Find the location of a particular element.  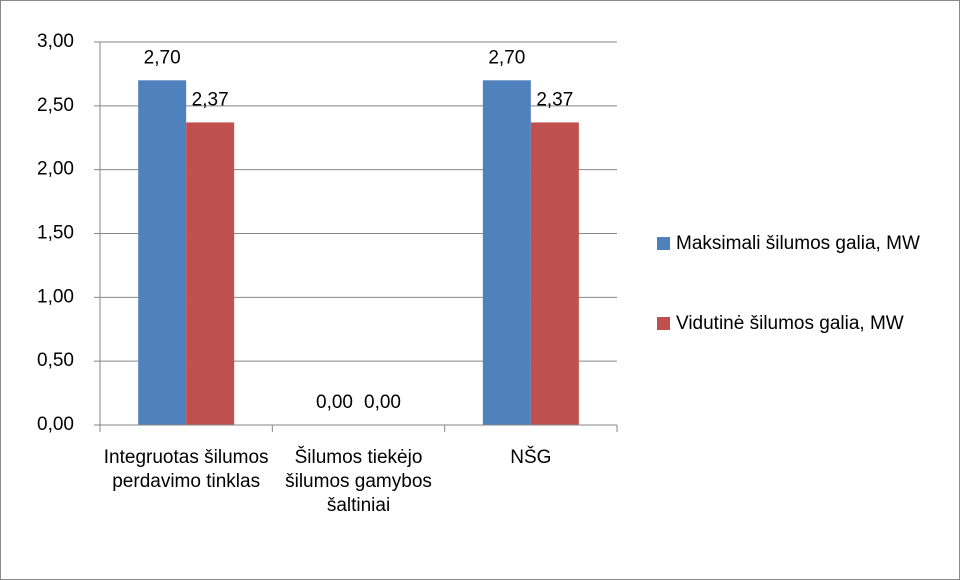

legend-label: Maksimali šilumos galia, MW is located at coordinates (798, 243).